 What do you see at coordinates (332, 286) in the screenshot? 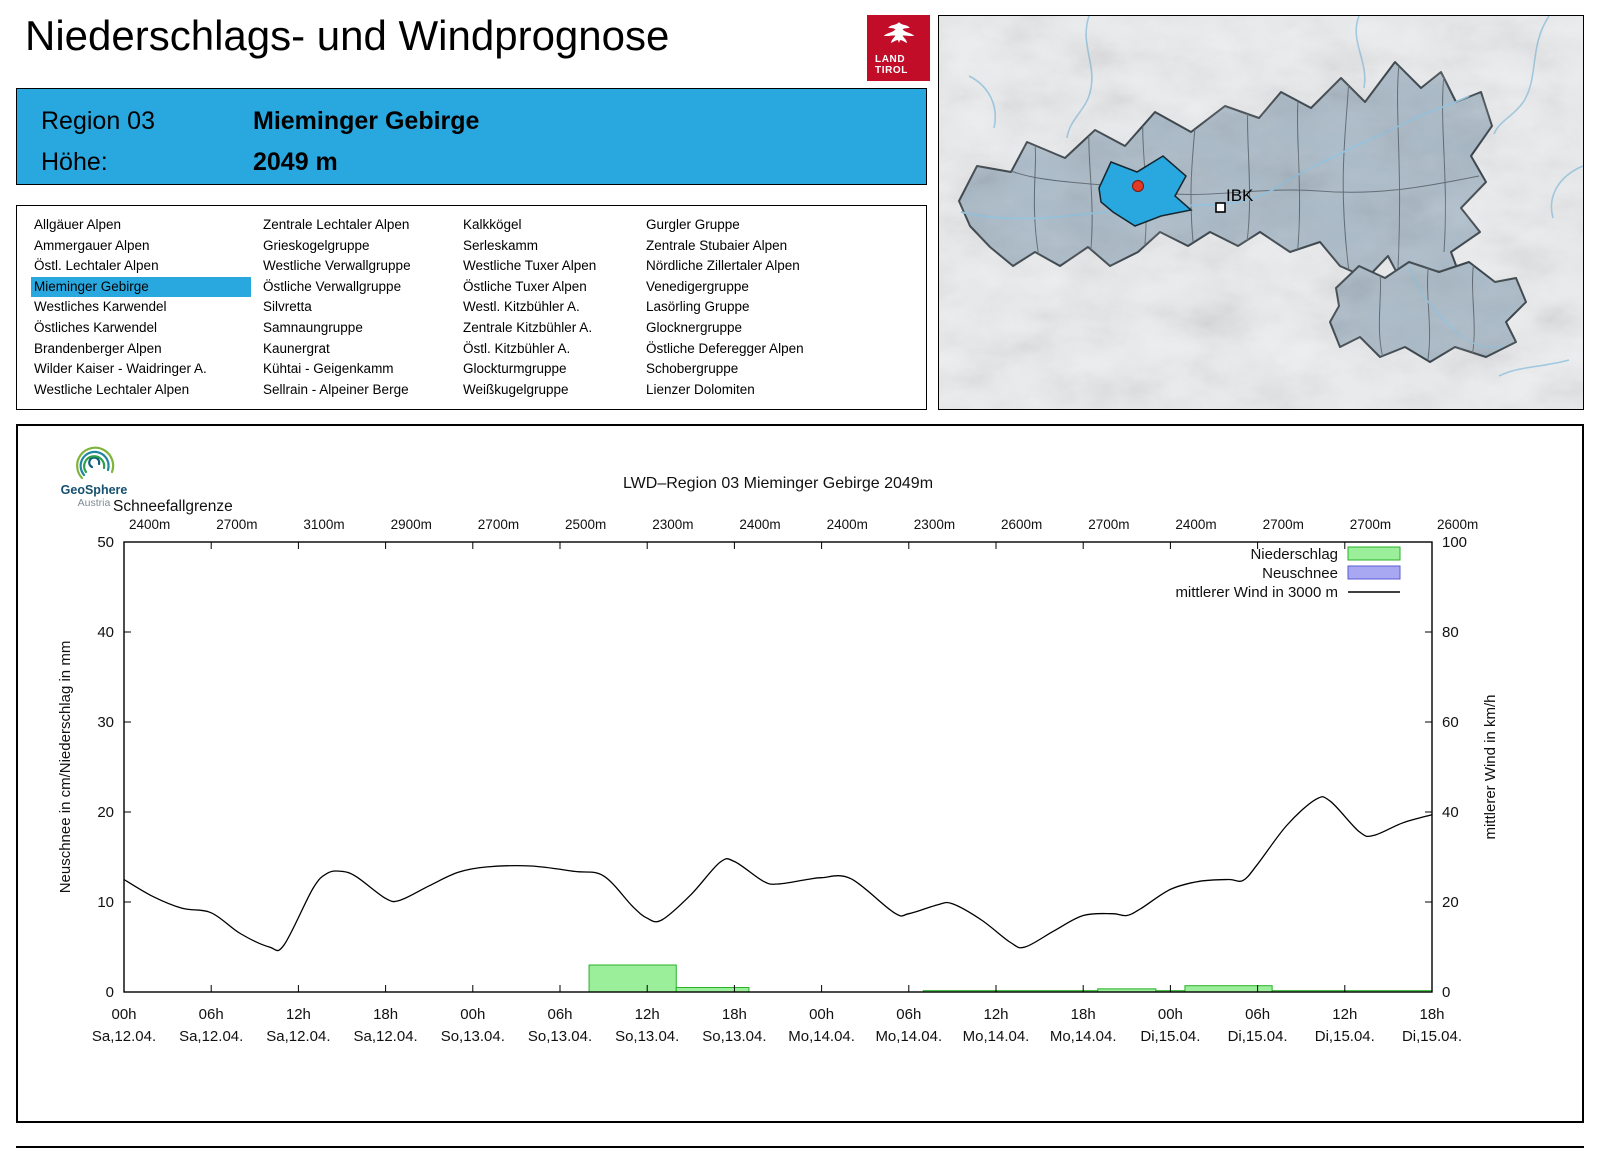
I see `region-list-item: Östliche Verwallgruppe` at bounding box center [332, 286].